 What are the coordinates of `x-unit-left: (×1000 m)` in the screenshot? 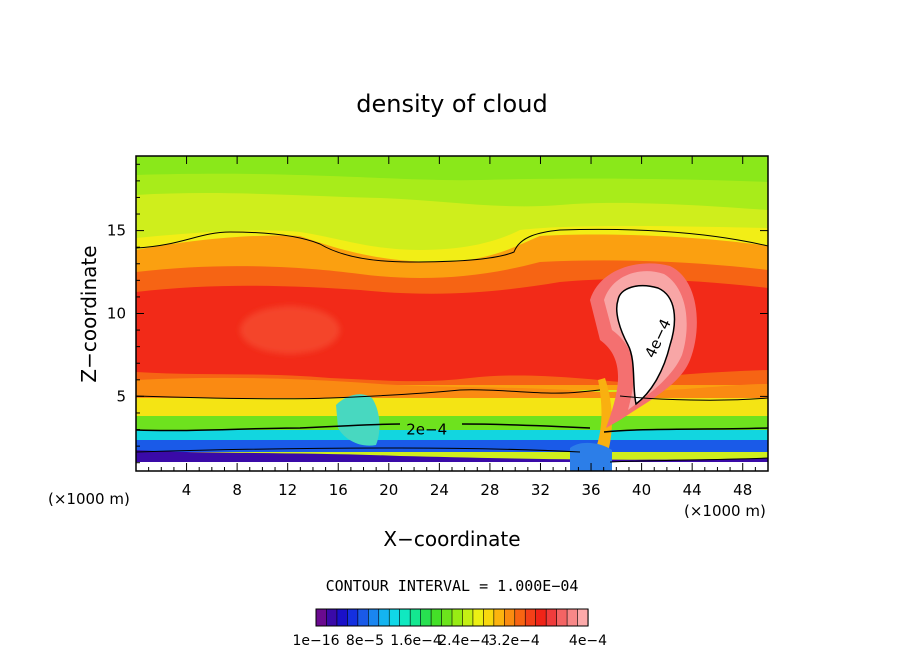 It's located at (89, 499).